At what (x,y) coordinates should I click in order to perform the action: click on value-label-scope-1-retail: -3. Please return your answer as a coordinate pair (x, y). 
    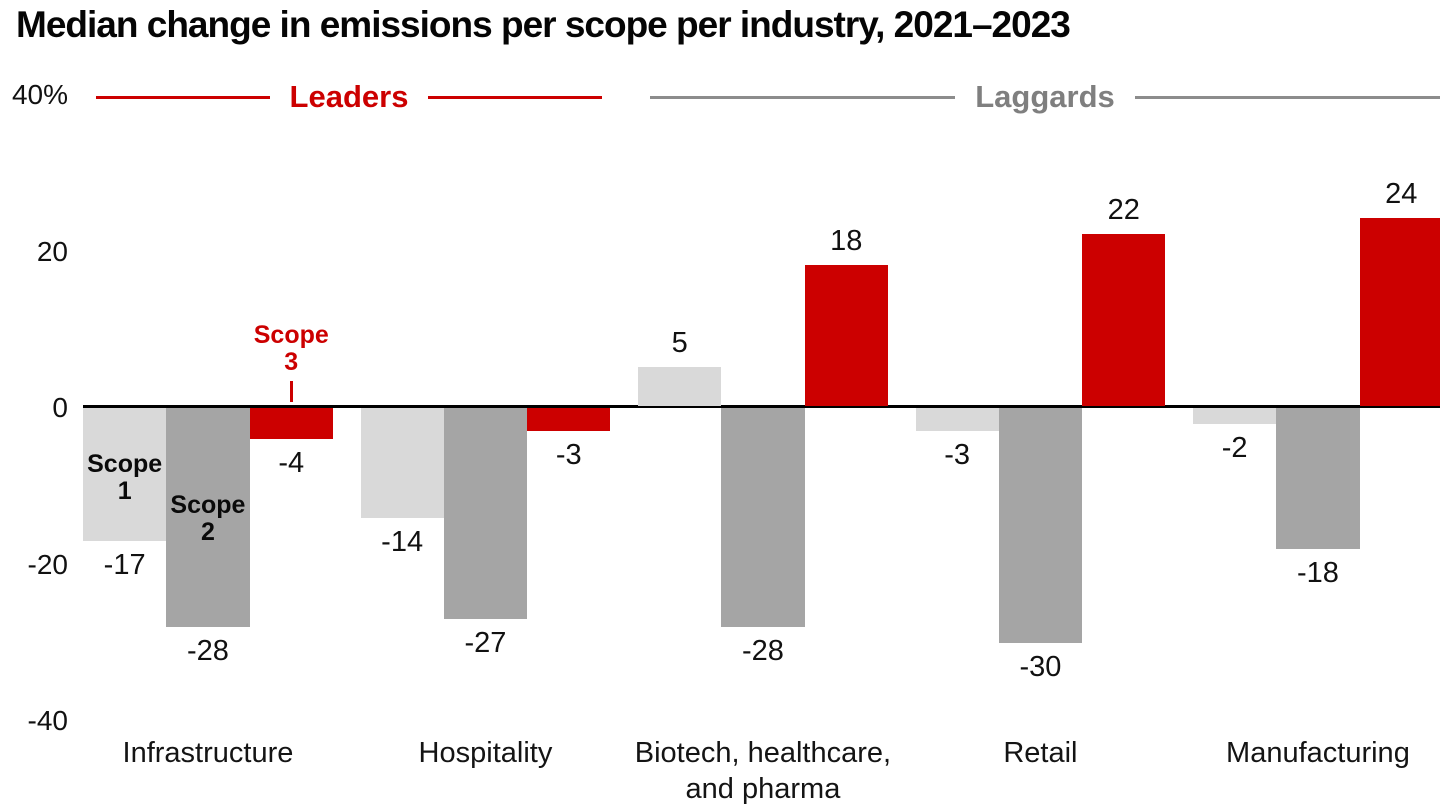
    Looking at the image, I should click on (957, 455).